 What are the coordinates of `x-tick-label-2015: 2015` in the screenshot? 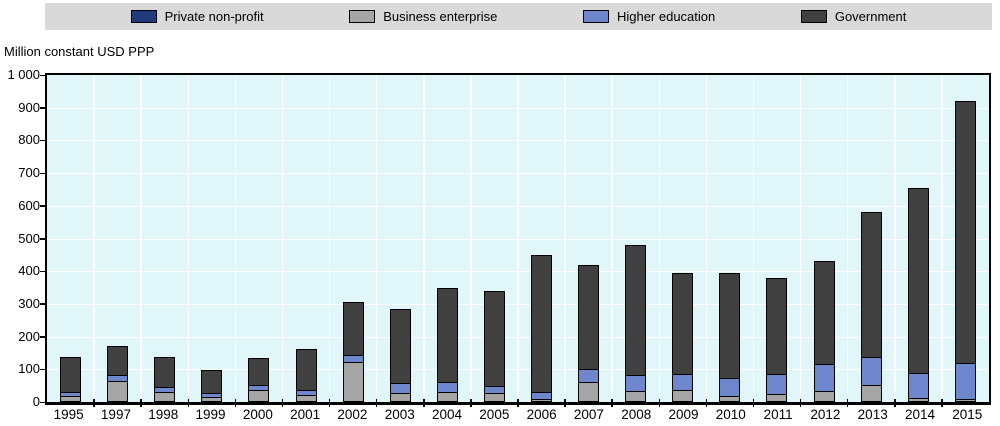 It's located at (967, 414).